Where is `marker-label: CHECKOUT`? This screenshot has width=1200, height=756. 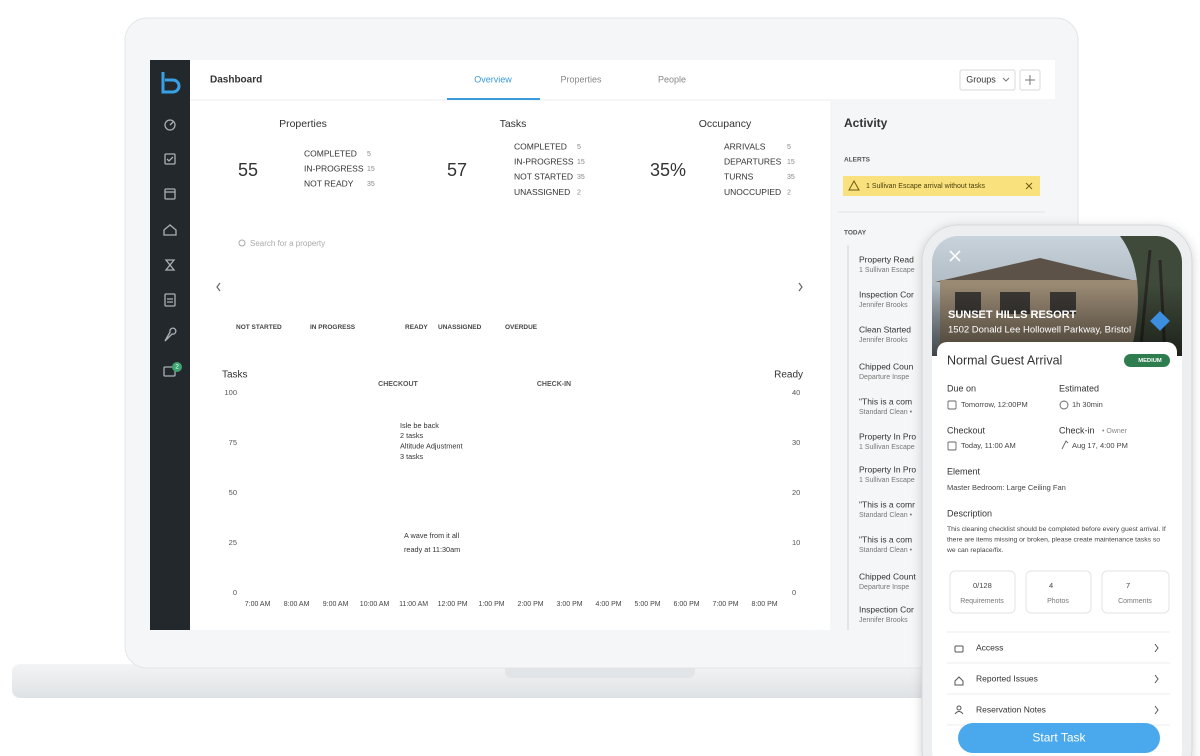
marker-label: CHECKOUT is located at coordinates (398, 384).